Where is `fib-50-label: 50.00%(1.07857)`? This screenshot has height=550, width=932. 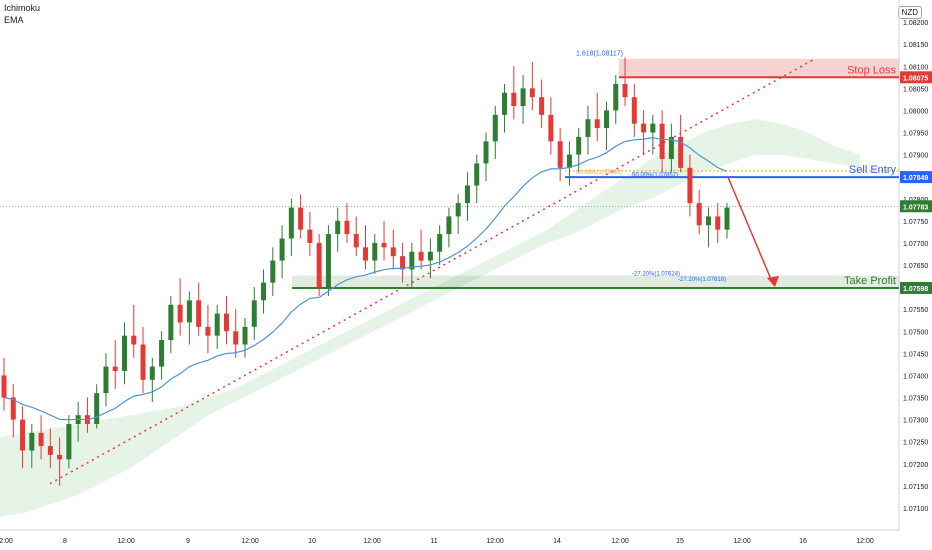 fib-50-label: 50.00%(1.07857) is located at coordinates (655, 176).